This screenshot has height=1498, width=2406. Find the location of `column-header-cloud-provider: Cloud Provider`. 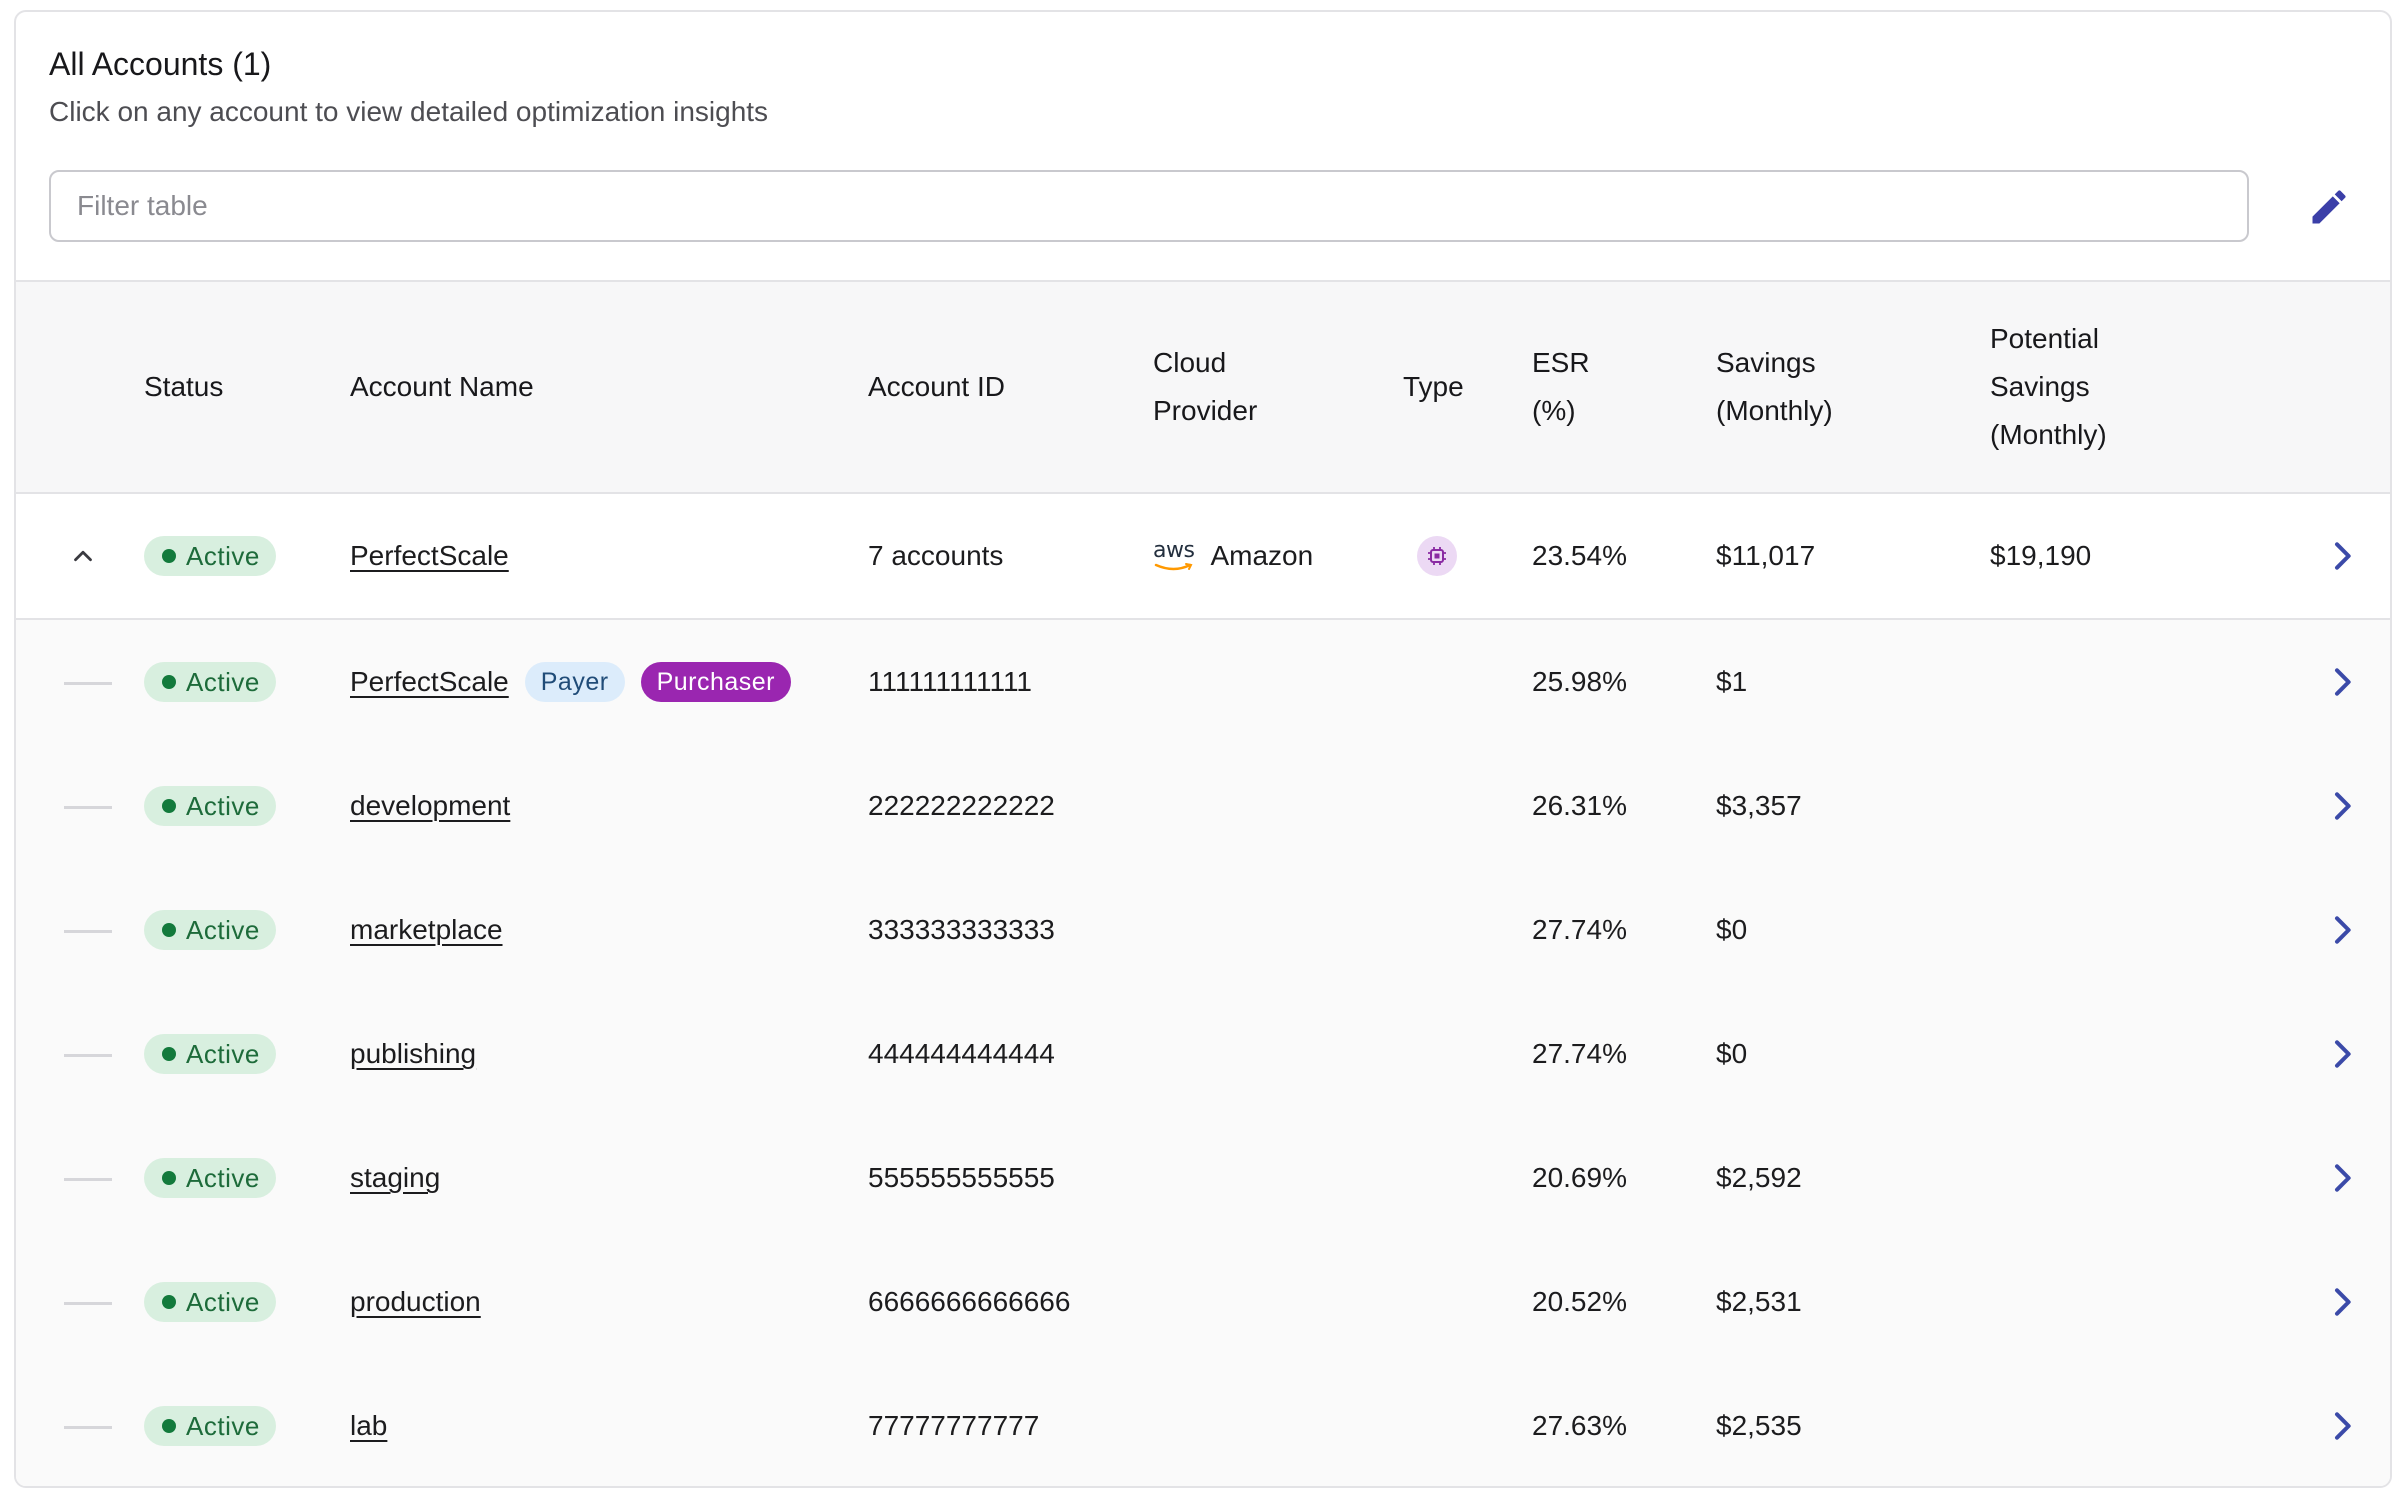

column-header-cloud-provider: Cloud Provider is located at coordinates (1205, 387).